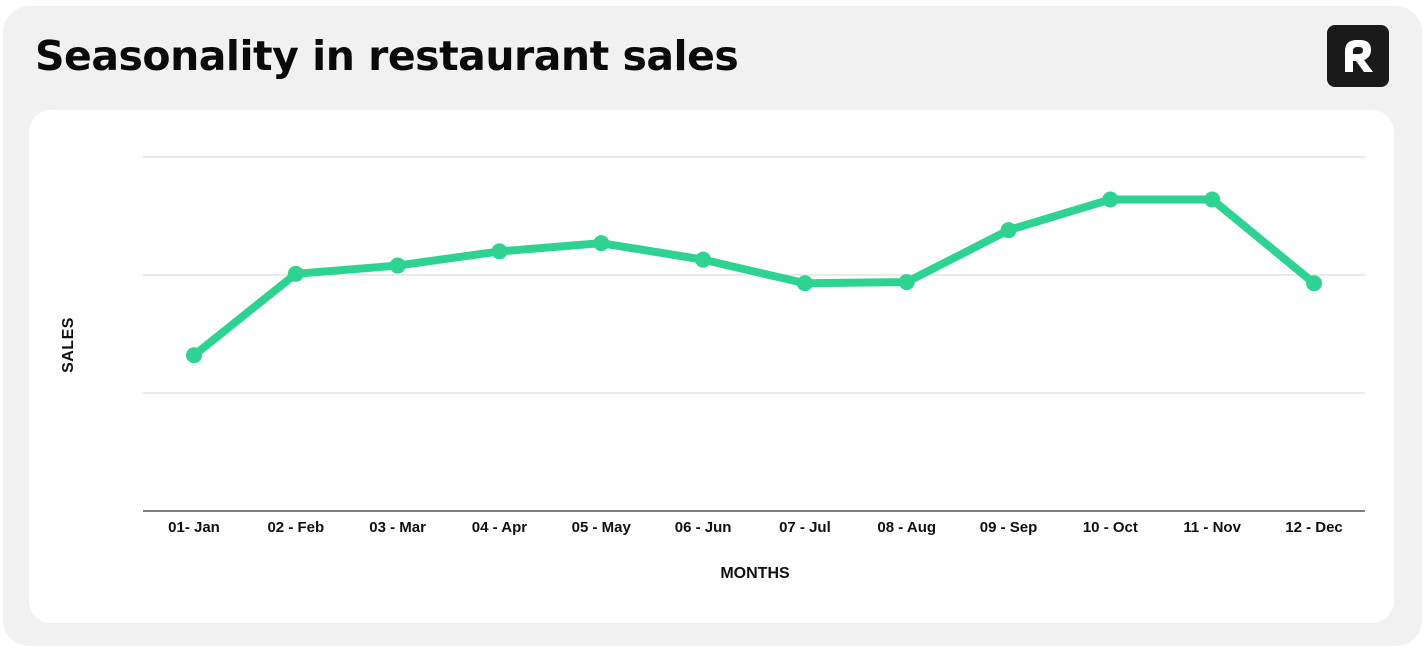  Describe the element at coordinates (703, 527) in the screenshot. I see `x-tick-label: 06 - Jun` at that location.